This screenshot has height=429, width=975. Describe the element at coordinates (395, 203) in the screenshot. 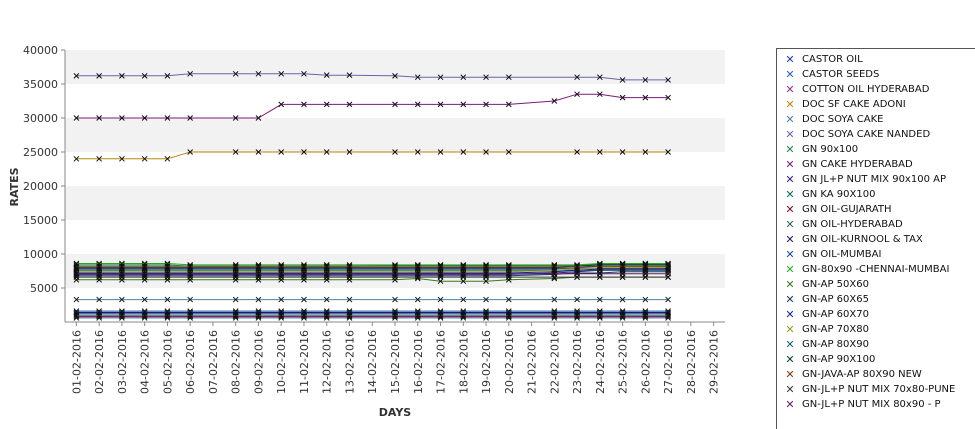

I see `grid-band` at that location.